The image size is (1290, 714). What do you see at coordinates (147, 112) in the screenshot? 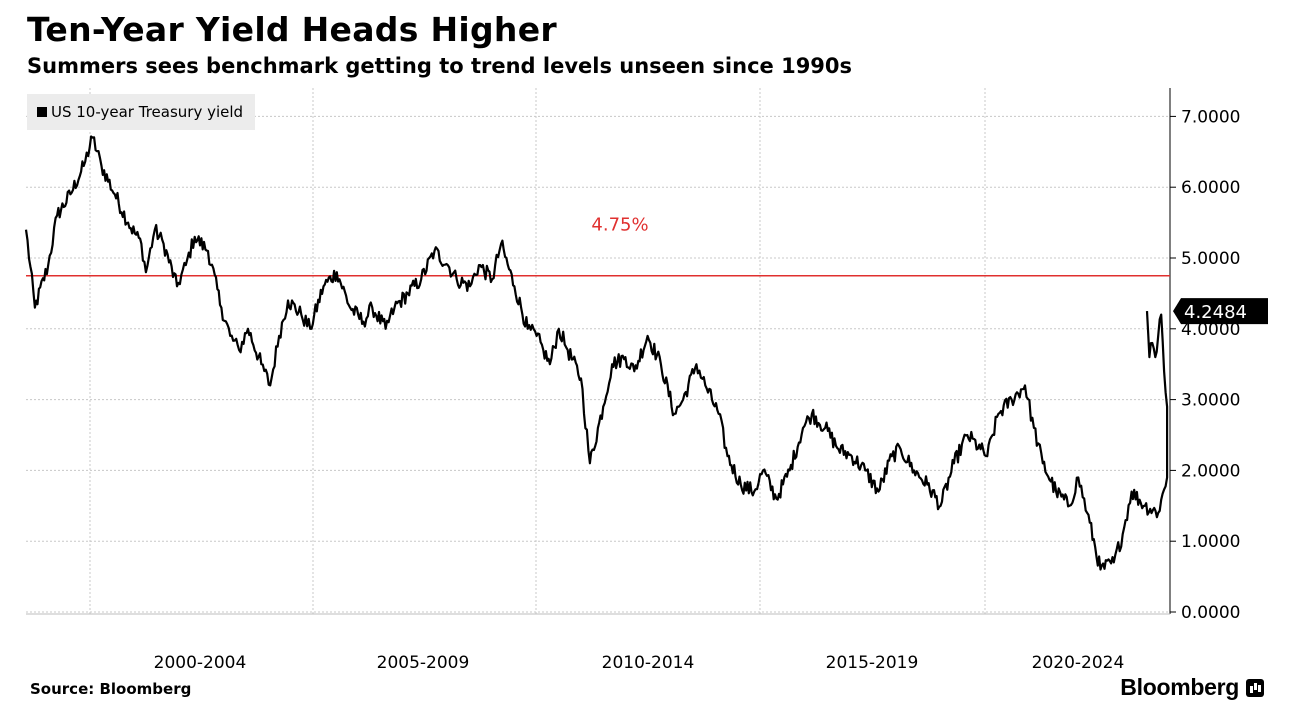
I see `legend-label: US 10-year Treasury yield` at bounding box center [147, 112].